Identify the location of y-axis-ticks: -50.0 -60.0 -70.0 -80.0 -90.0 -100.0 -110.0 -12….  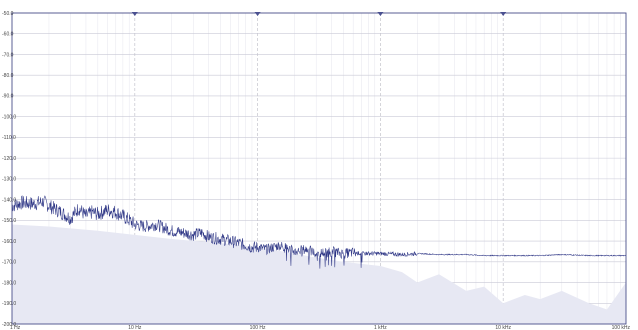
(9, 169).